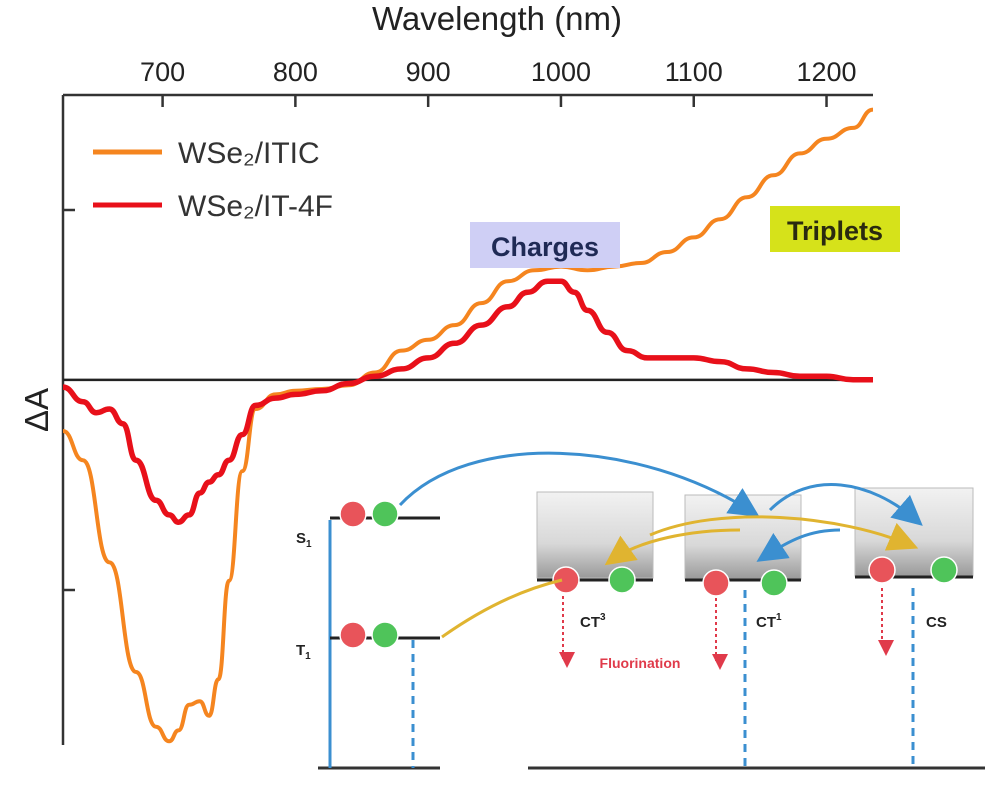  Describe the element at coordinates (826, 72) in the screenshot. I see `x-tick-label: 1200` at that location.